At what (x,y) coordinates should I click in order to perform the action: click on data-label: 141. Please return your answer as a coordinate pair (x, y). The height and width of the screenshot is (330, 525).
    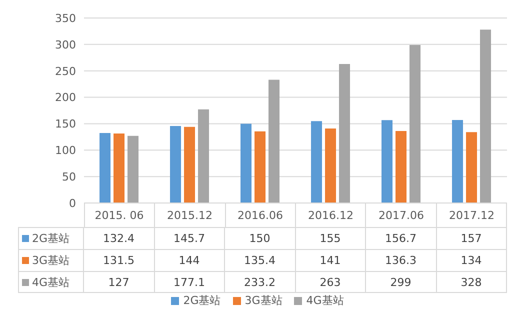
    Looking at the image, I should click on (331, 260).